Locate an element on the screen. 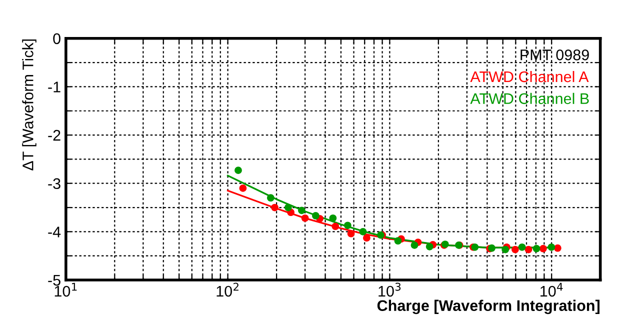 This screenshot has height=320, width=640. y-tick-label: 0 is located at coordinates (56, 38).